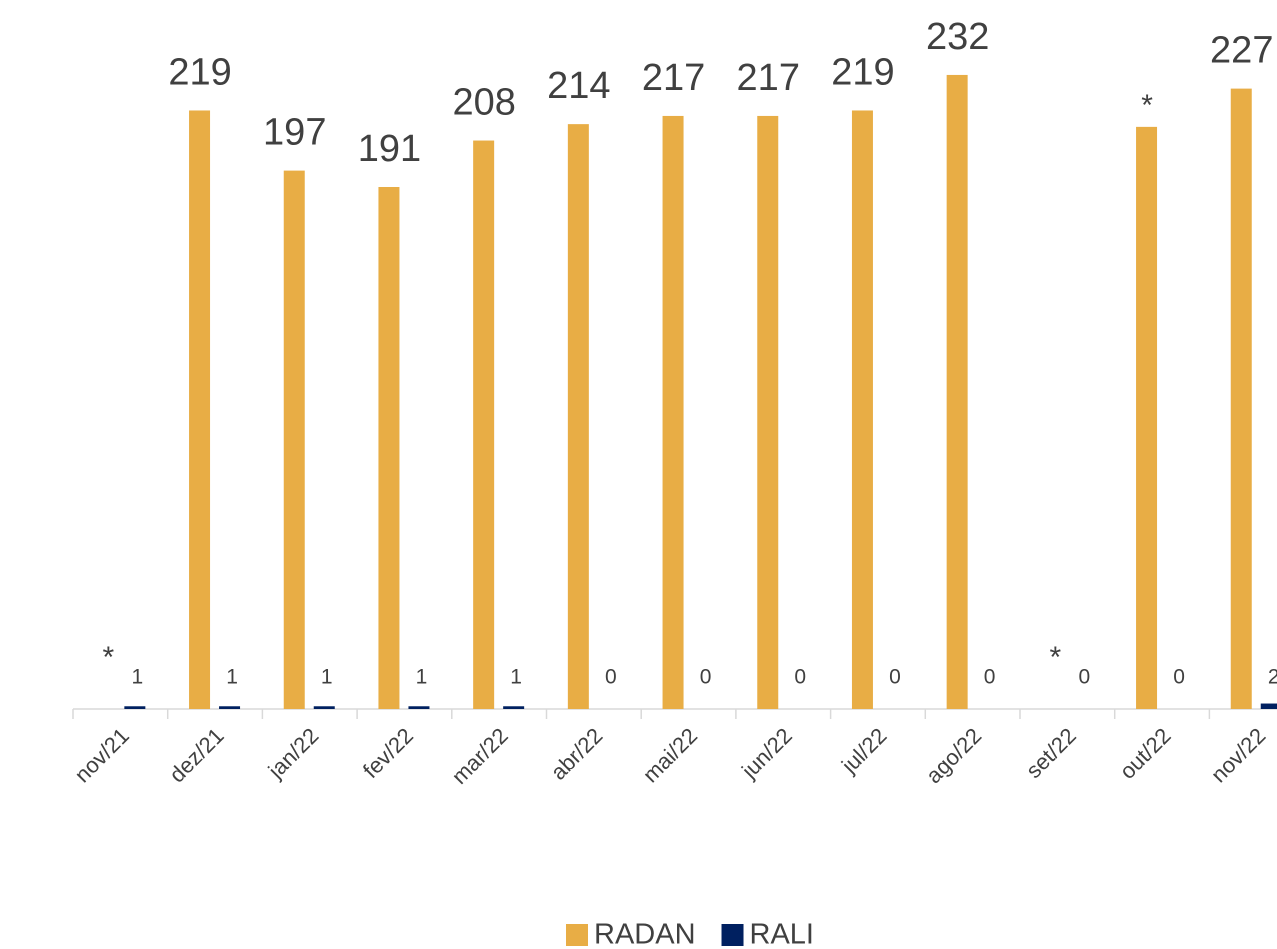  What do you see at coordinates (864, 751) in the screenshot?
I see `x-tick-label: jul/22` at bounding box center [864, 751].